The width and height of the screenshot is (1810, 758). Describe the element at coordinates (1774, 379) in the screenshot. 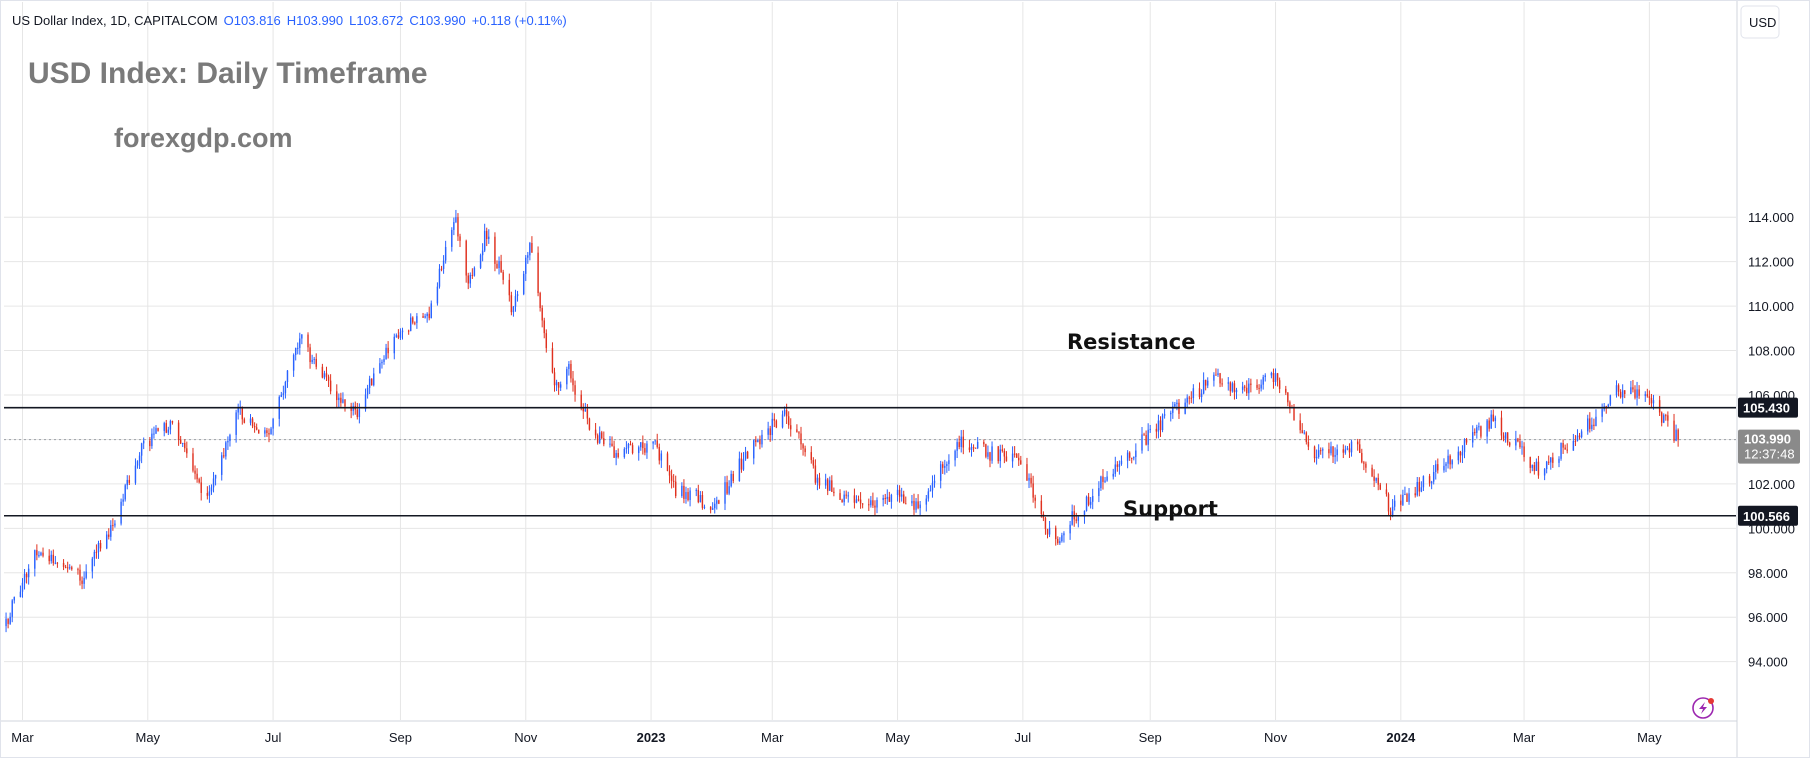

I see `price-axis-background` at that location.